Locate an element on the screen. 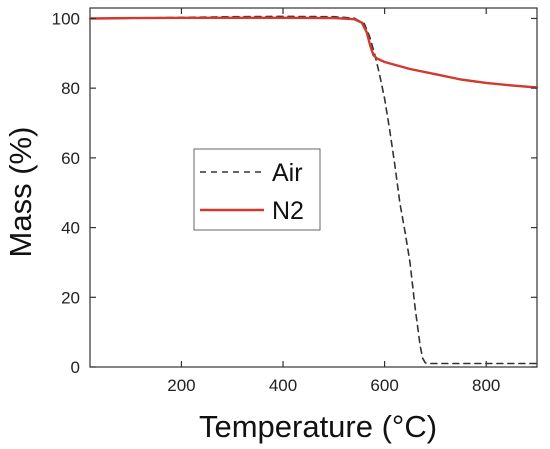  legend-air-label: Air is located at coordinates (287, 173).